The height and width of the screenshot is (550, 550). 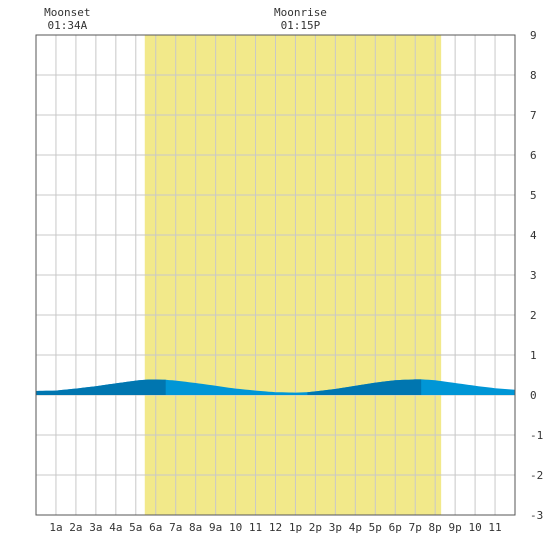 What do you see at coordinates (533, 315) in the screenshot?
I see `y-tick-label: 2` at bounding box center [533, 315].